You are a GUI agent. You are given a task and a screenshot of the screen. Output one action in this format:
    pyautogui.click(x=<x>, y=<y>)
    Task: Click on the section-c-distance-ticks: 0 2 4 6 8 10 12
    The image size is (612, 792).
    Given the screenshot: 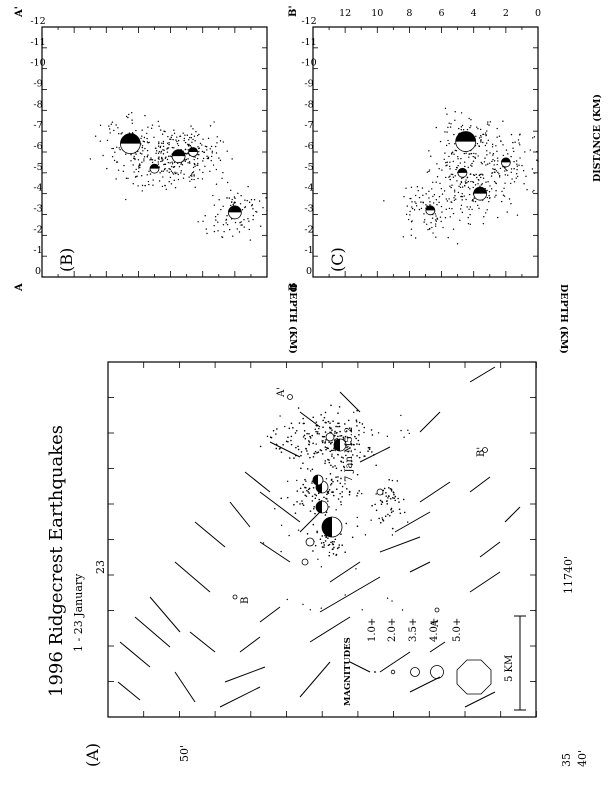 What is the action you would take?
    pyautogui.click(x=440, y=13)
    